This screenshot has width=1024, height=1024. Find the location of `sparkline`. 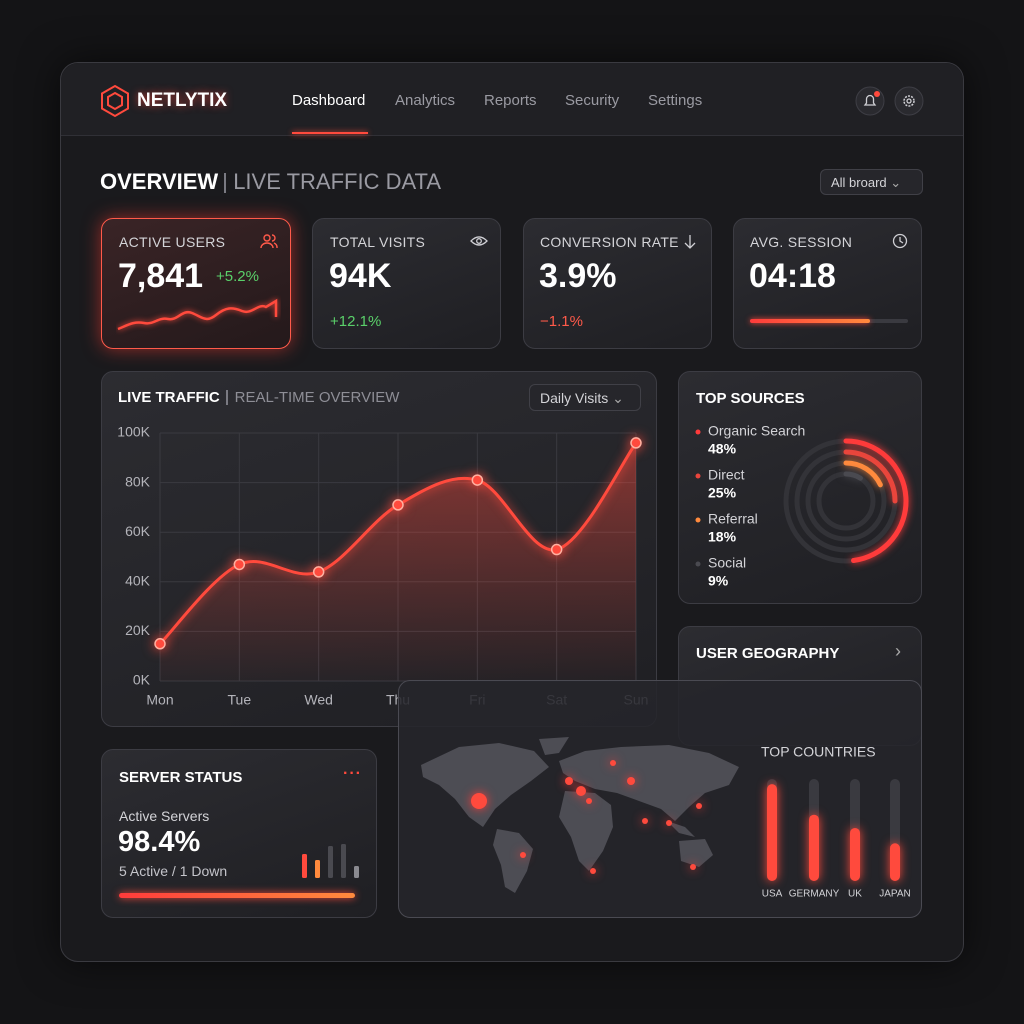

sparkline is located at coordinates (197, 314).